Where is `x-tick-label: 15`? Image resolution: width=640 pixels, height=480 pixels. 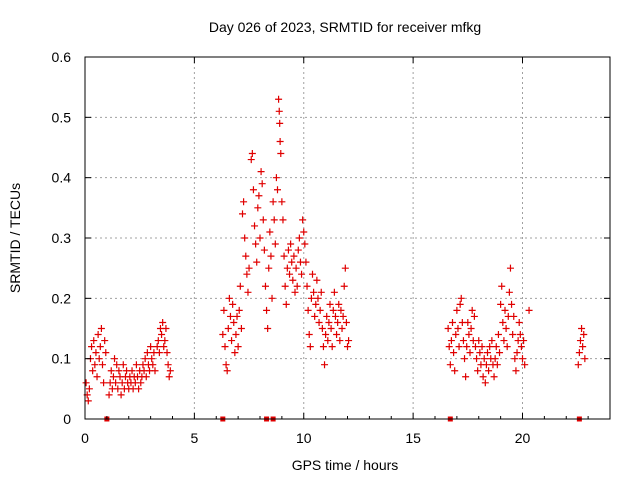 x-tick-label: 15 is located at coordinates (413, 438).